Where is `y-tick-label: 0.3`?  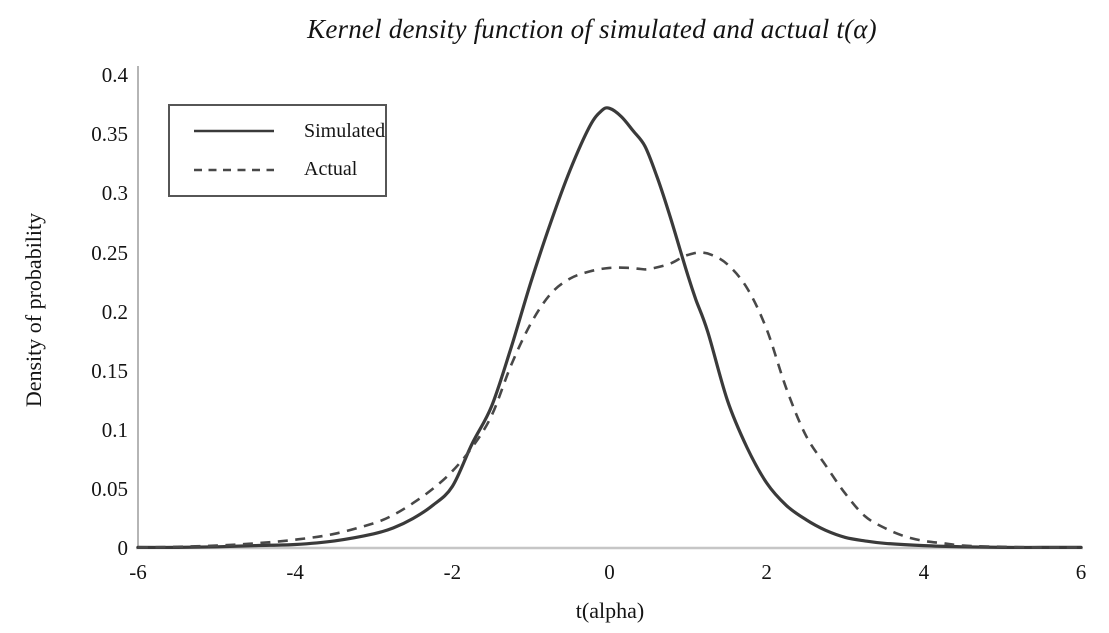 y-tick-label: 0.3 is located at coordinates (114, 193).